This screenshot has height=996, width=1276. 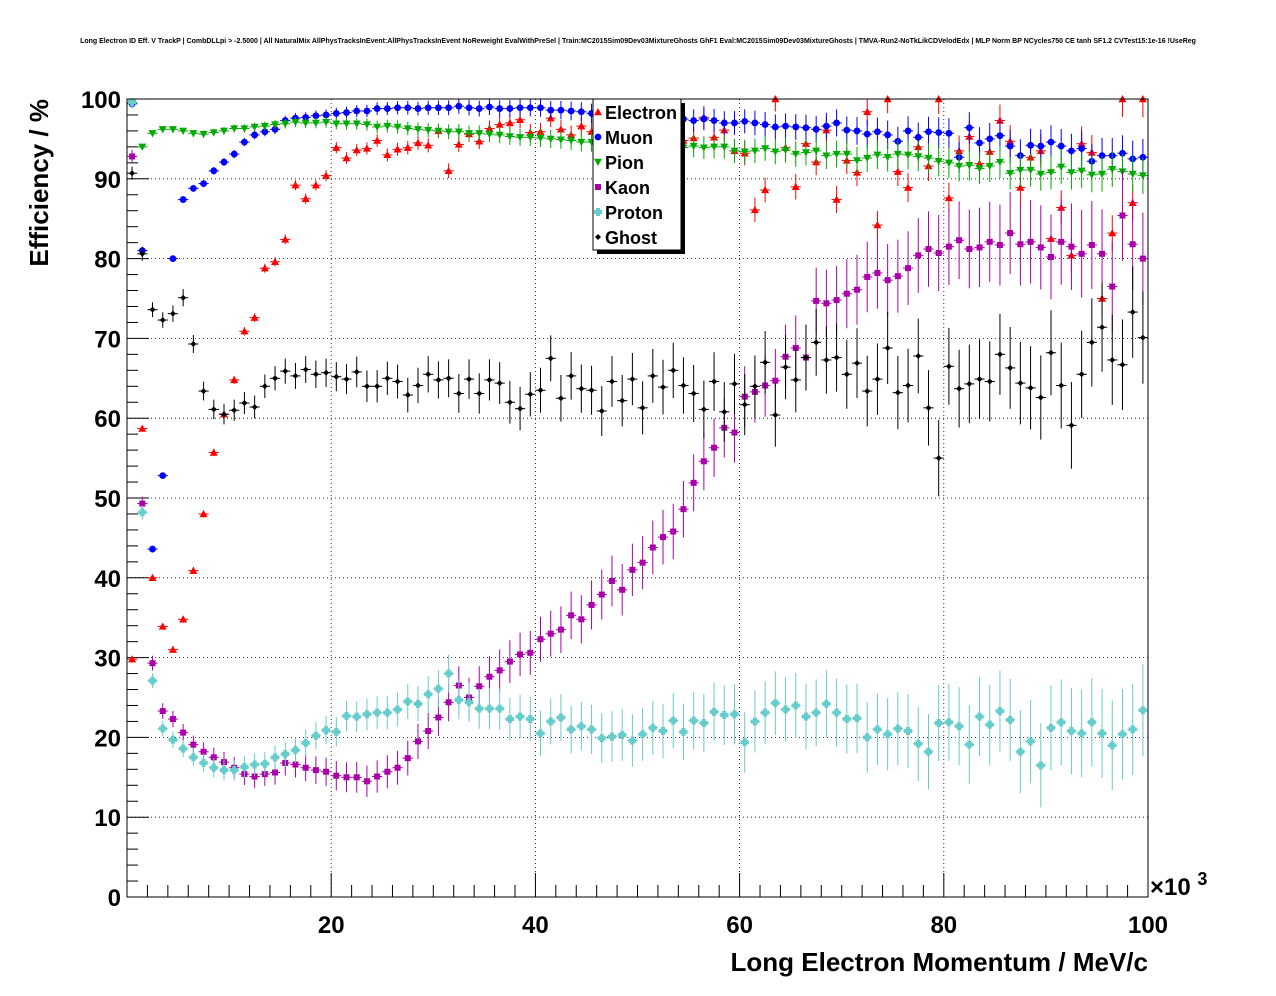 I want to click on x-tick-label: 80, so click(x=943, y=925).